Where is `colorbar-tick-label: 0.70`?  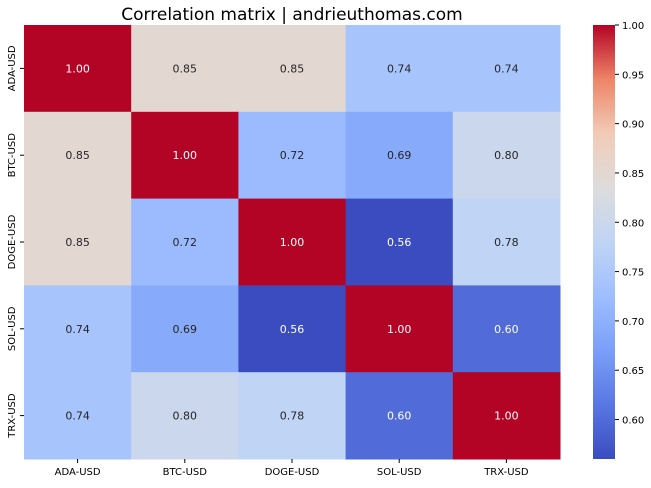 colorbar-tick-label: 0.70 is located at coordinates (633, 322).